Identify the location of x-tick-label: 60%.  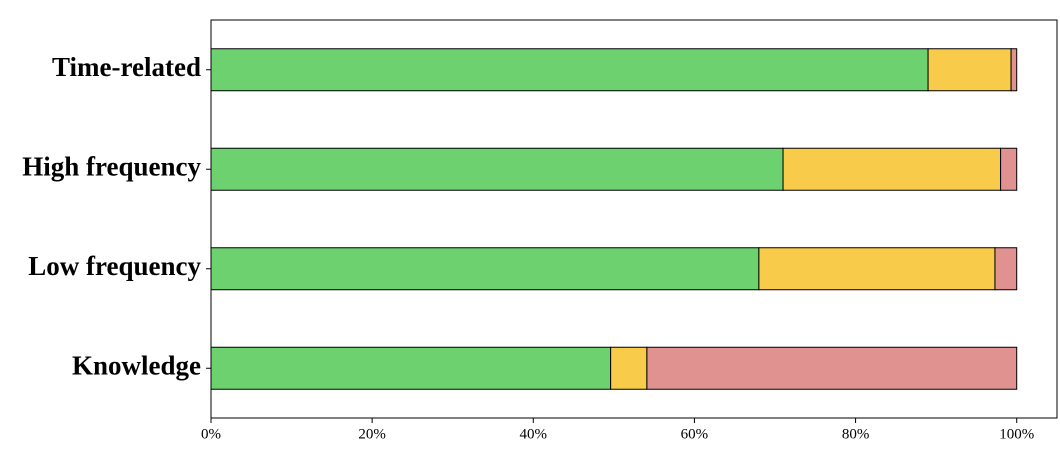
(695, 434).